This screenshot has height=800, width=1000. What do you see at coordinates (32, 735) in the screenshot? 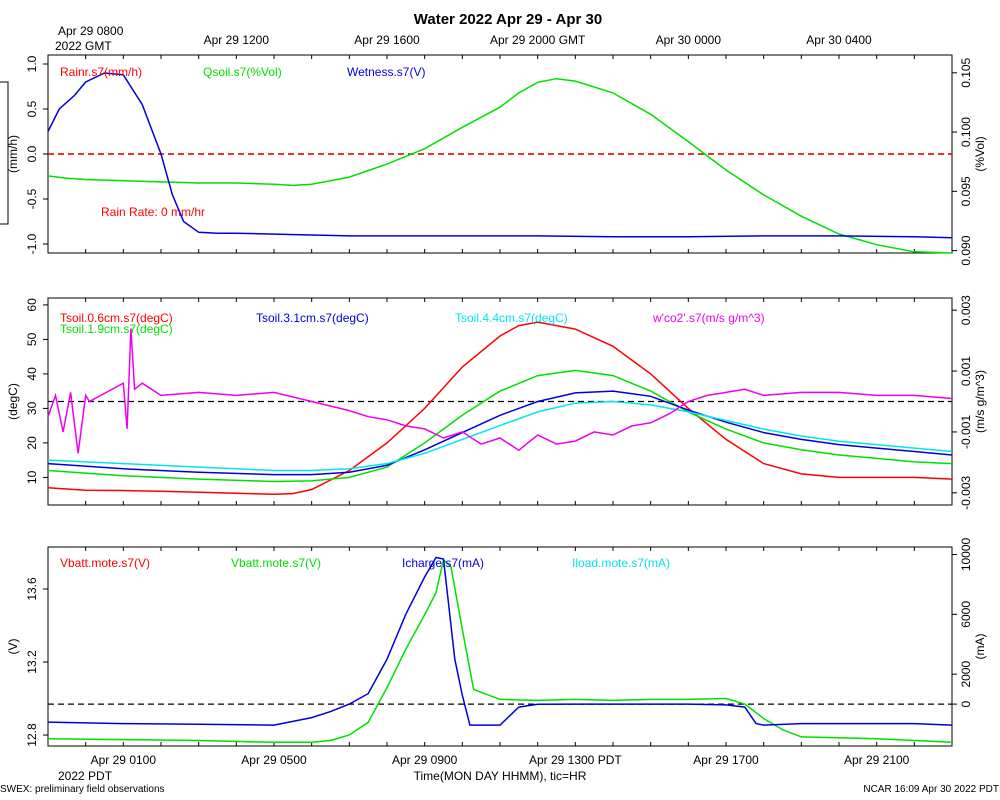
I see `left-tick-label: 12.8` at bounding box center [32, 735].